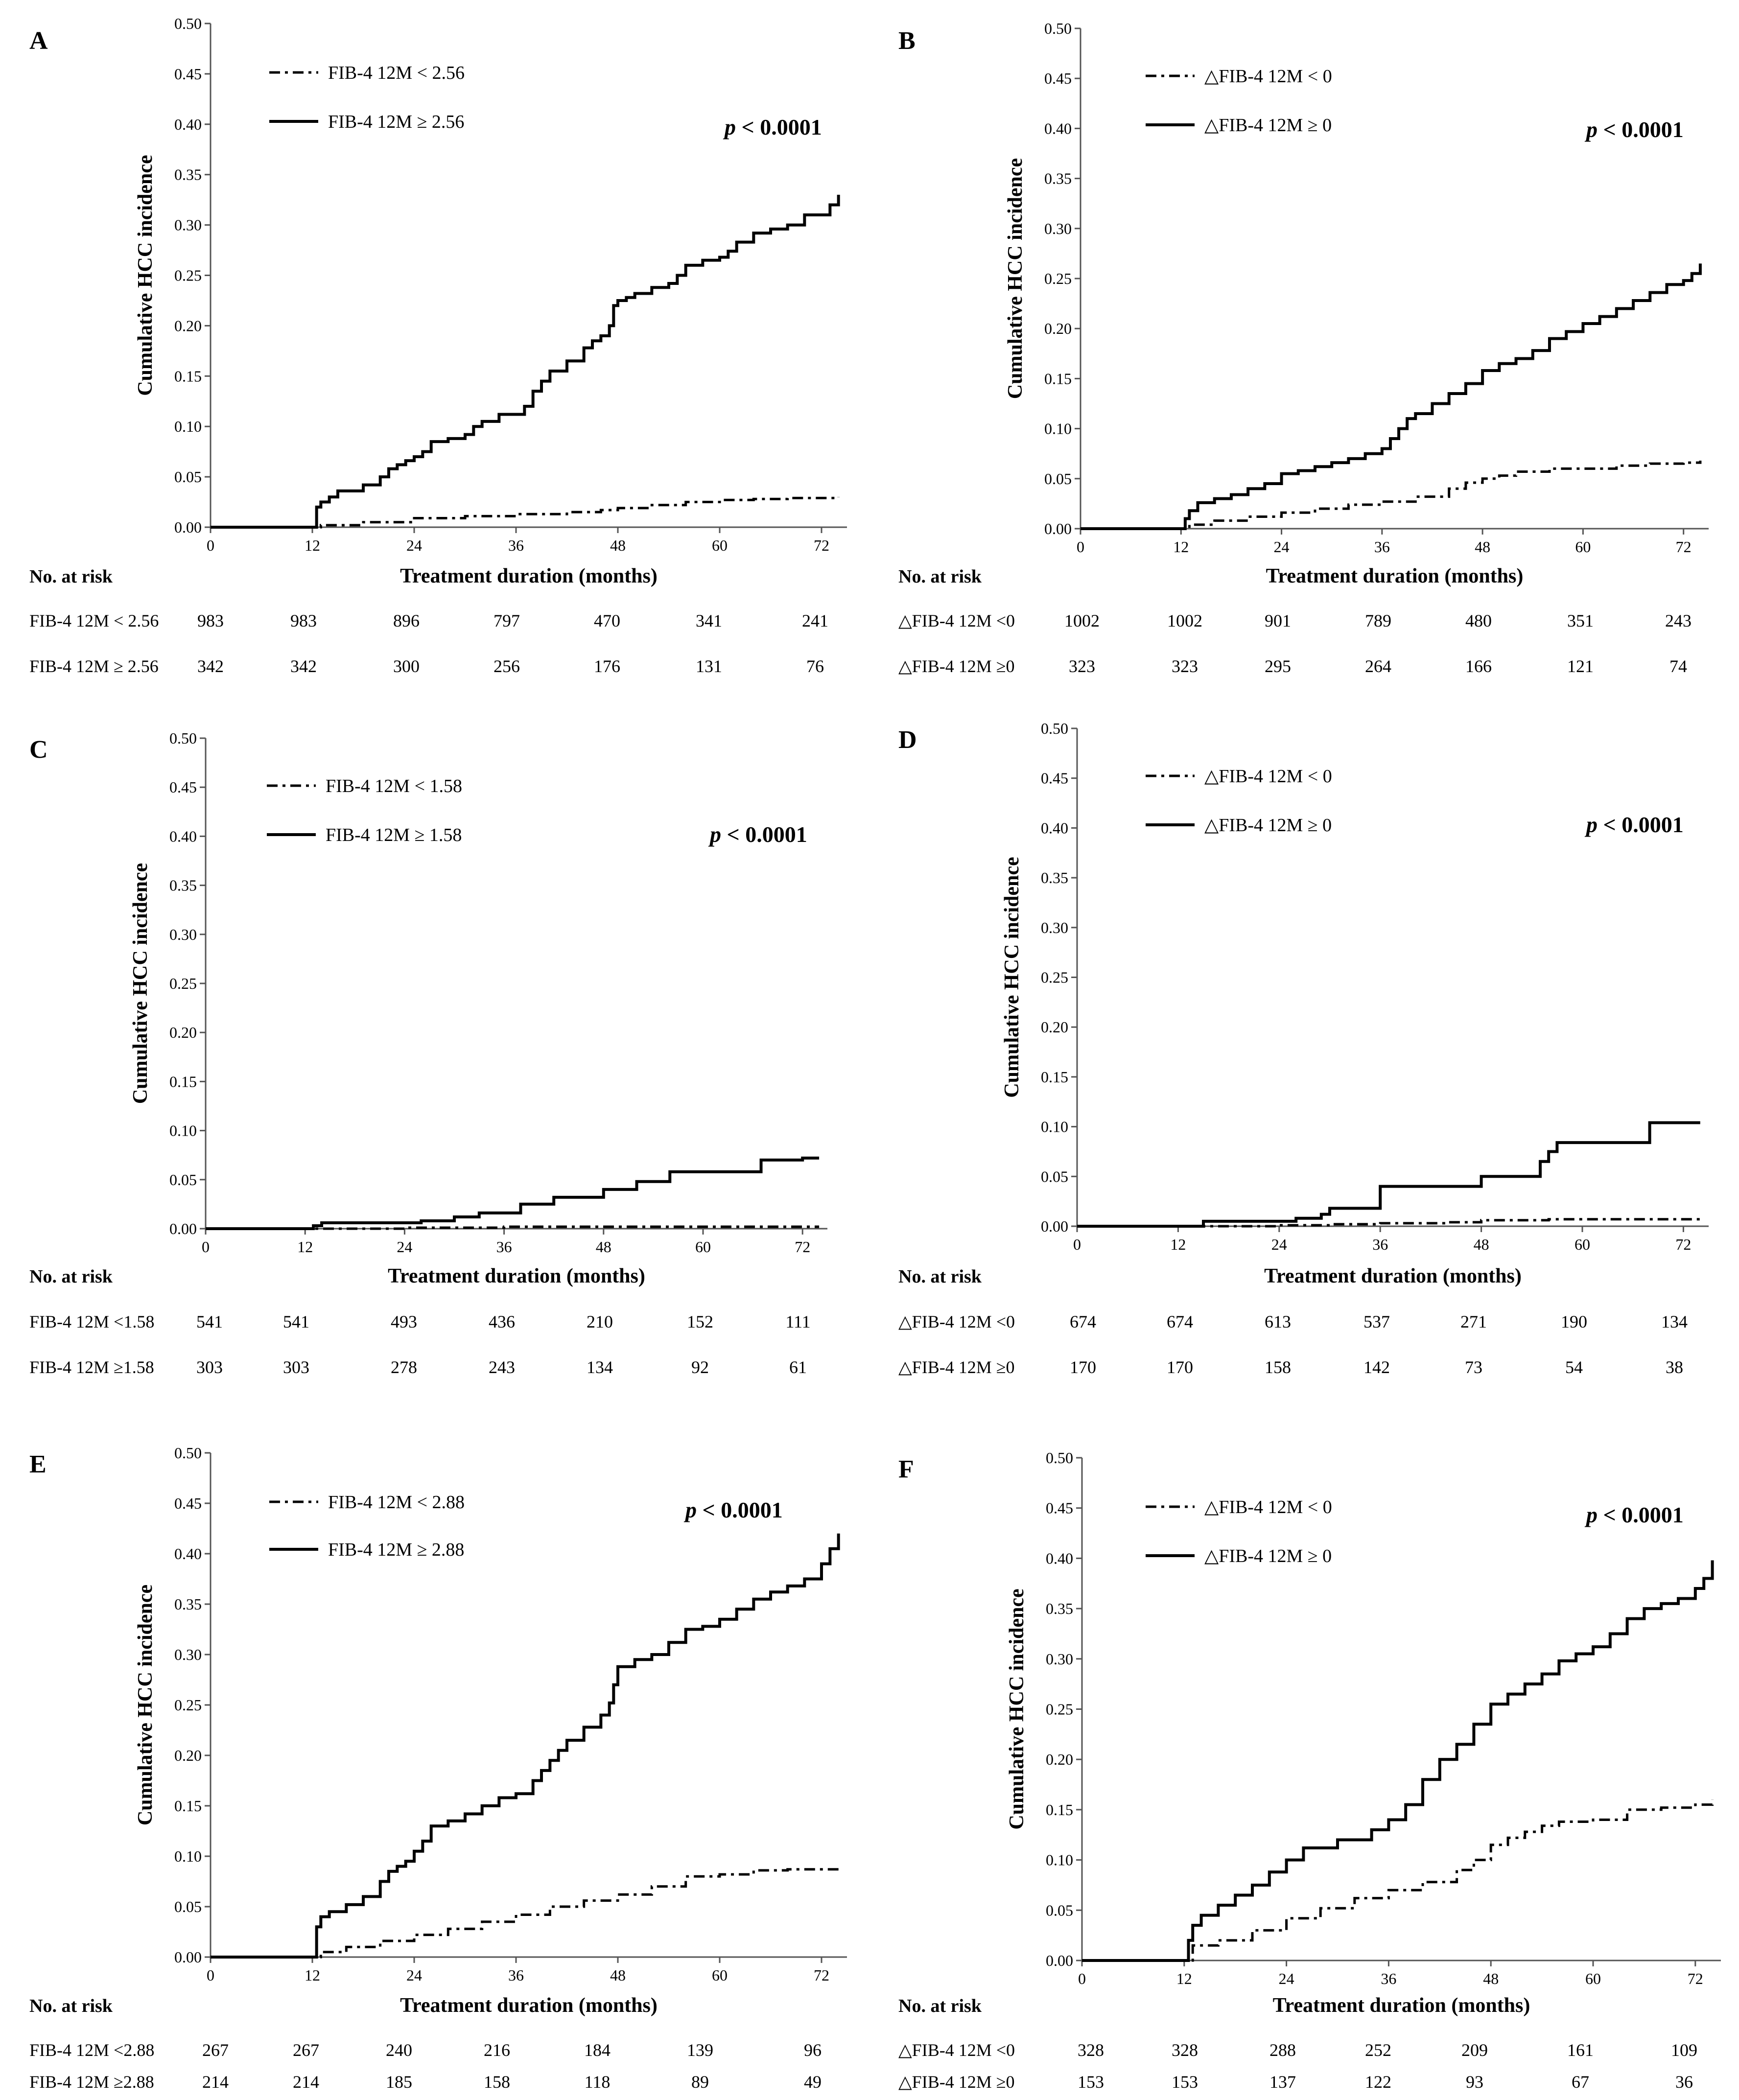  Describe the element at coordinates (210, 545) in the screenshot. I see `x-tick-label: 0` at that location.